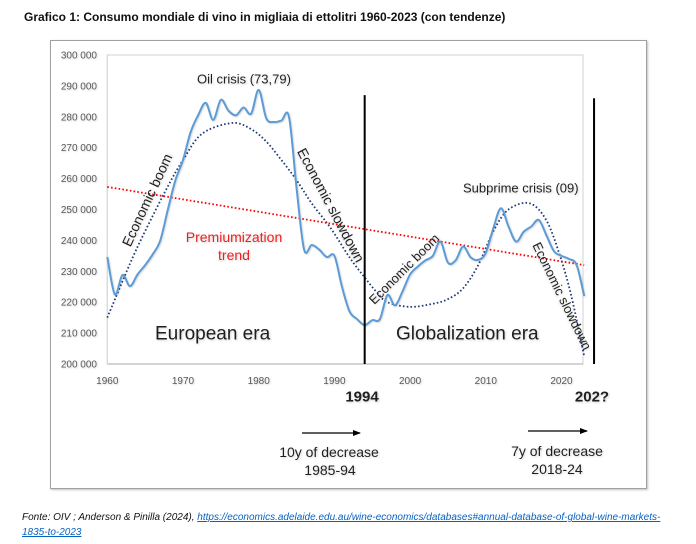  I want to click on y-tick-label: 250 000, so click(79, 210).